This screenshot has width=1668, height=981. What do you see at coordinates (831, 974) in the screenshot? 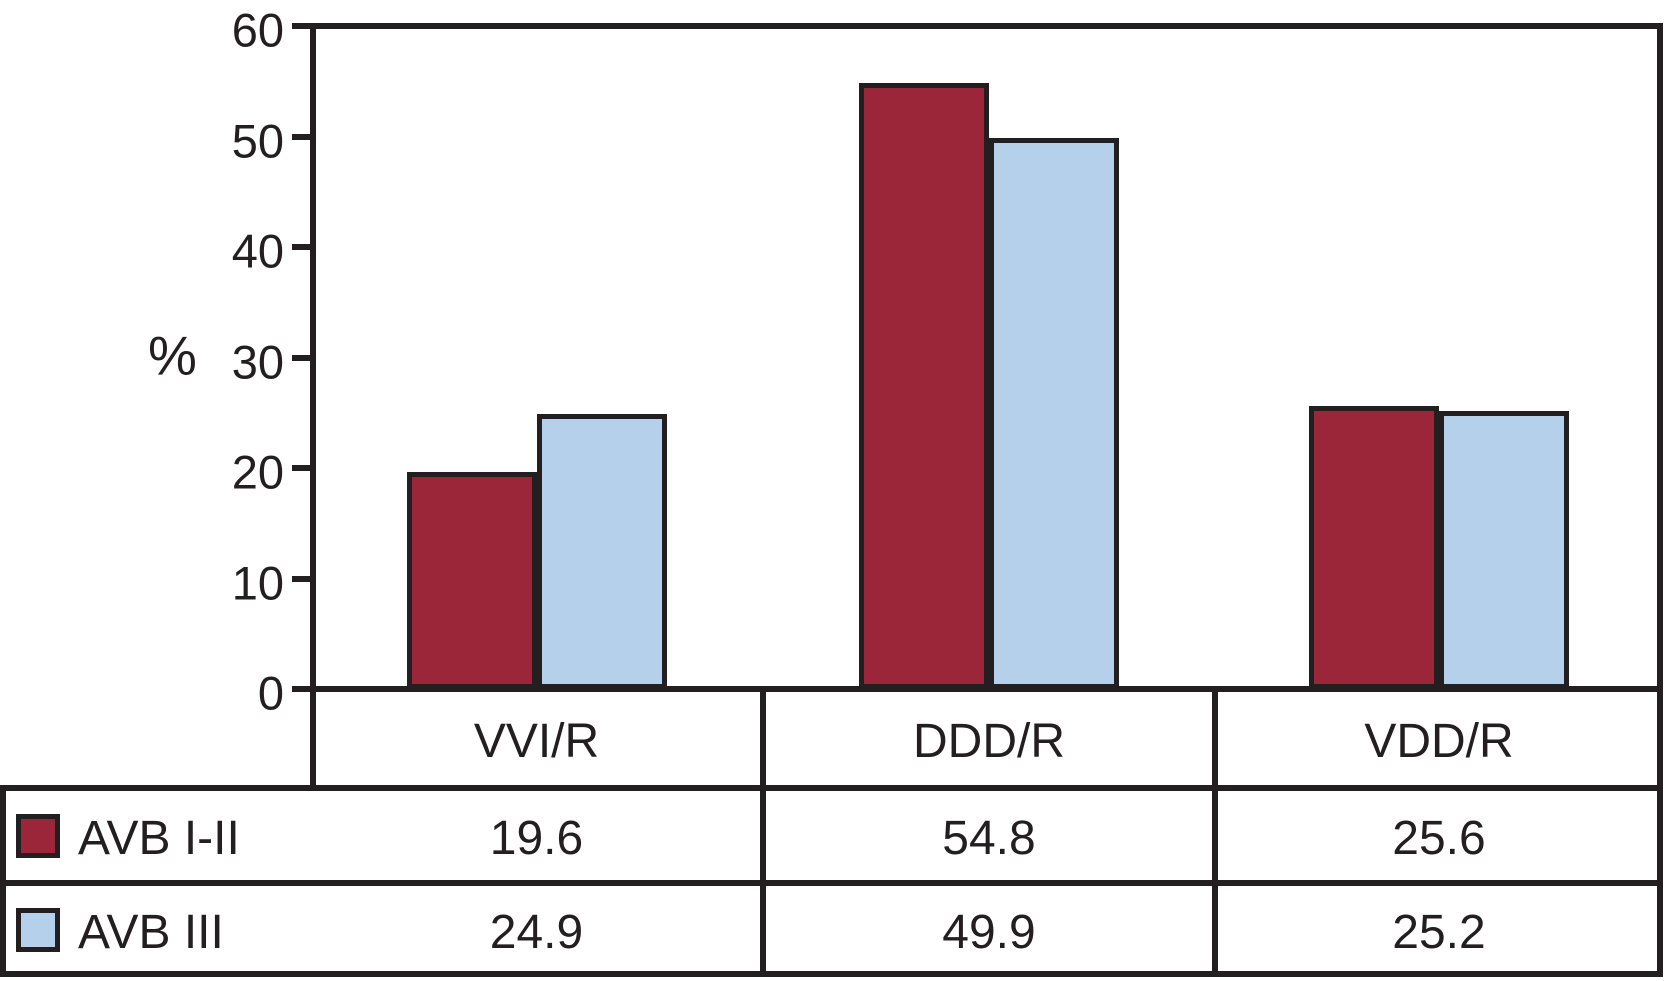
I see `table-bottom-border` at bounding box center [831, 974].